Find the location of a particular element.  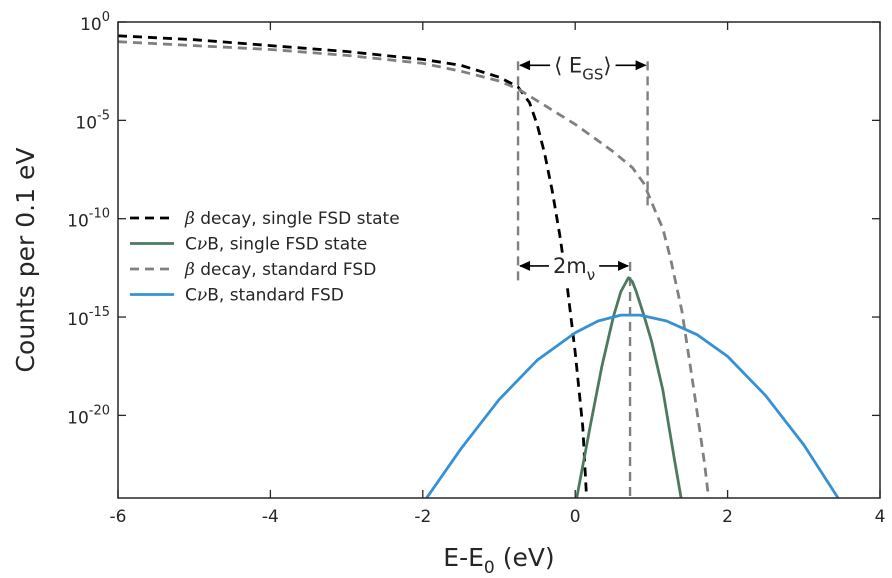

ground-state-energy-bracket-label: ⟨ EGS⟩ is located at coordinates (583, 68).